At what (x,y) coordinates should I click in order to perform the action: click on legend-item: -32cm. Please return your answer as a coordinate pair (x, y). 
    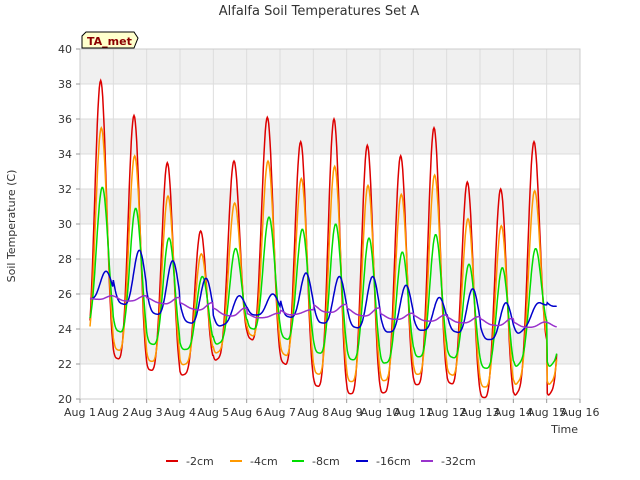
    Looking at the image, I should click on (448, 461).